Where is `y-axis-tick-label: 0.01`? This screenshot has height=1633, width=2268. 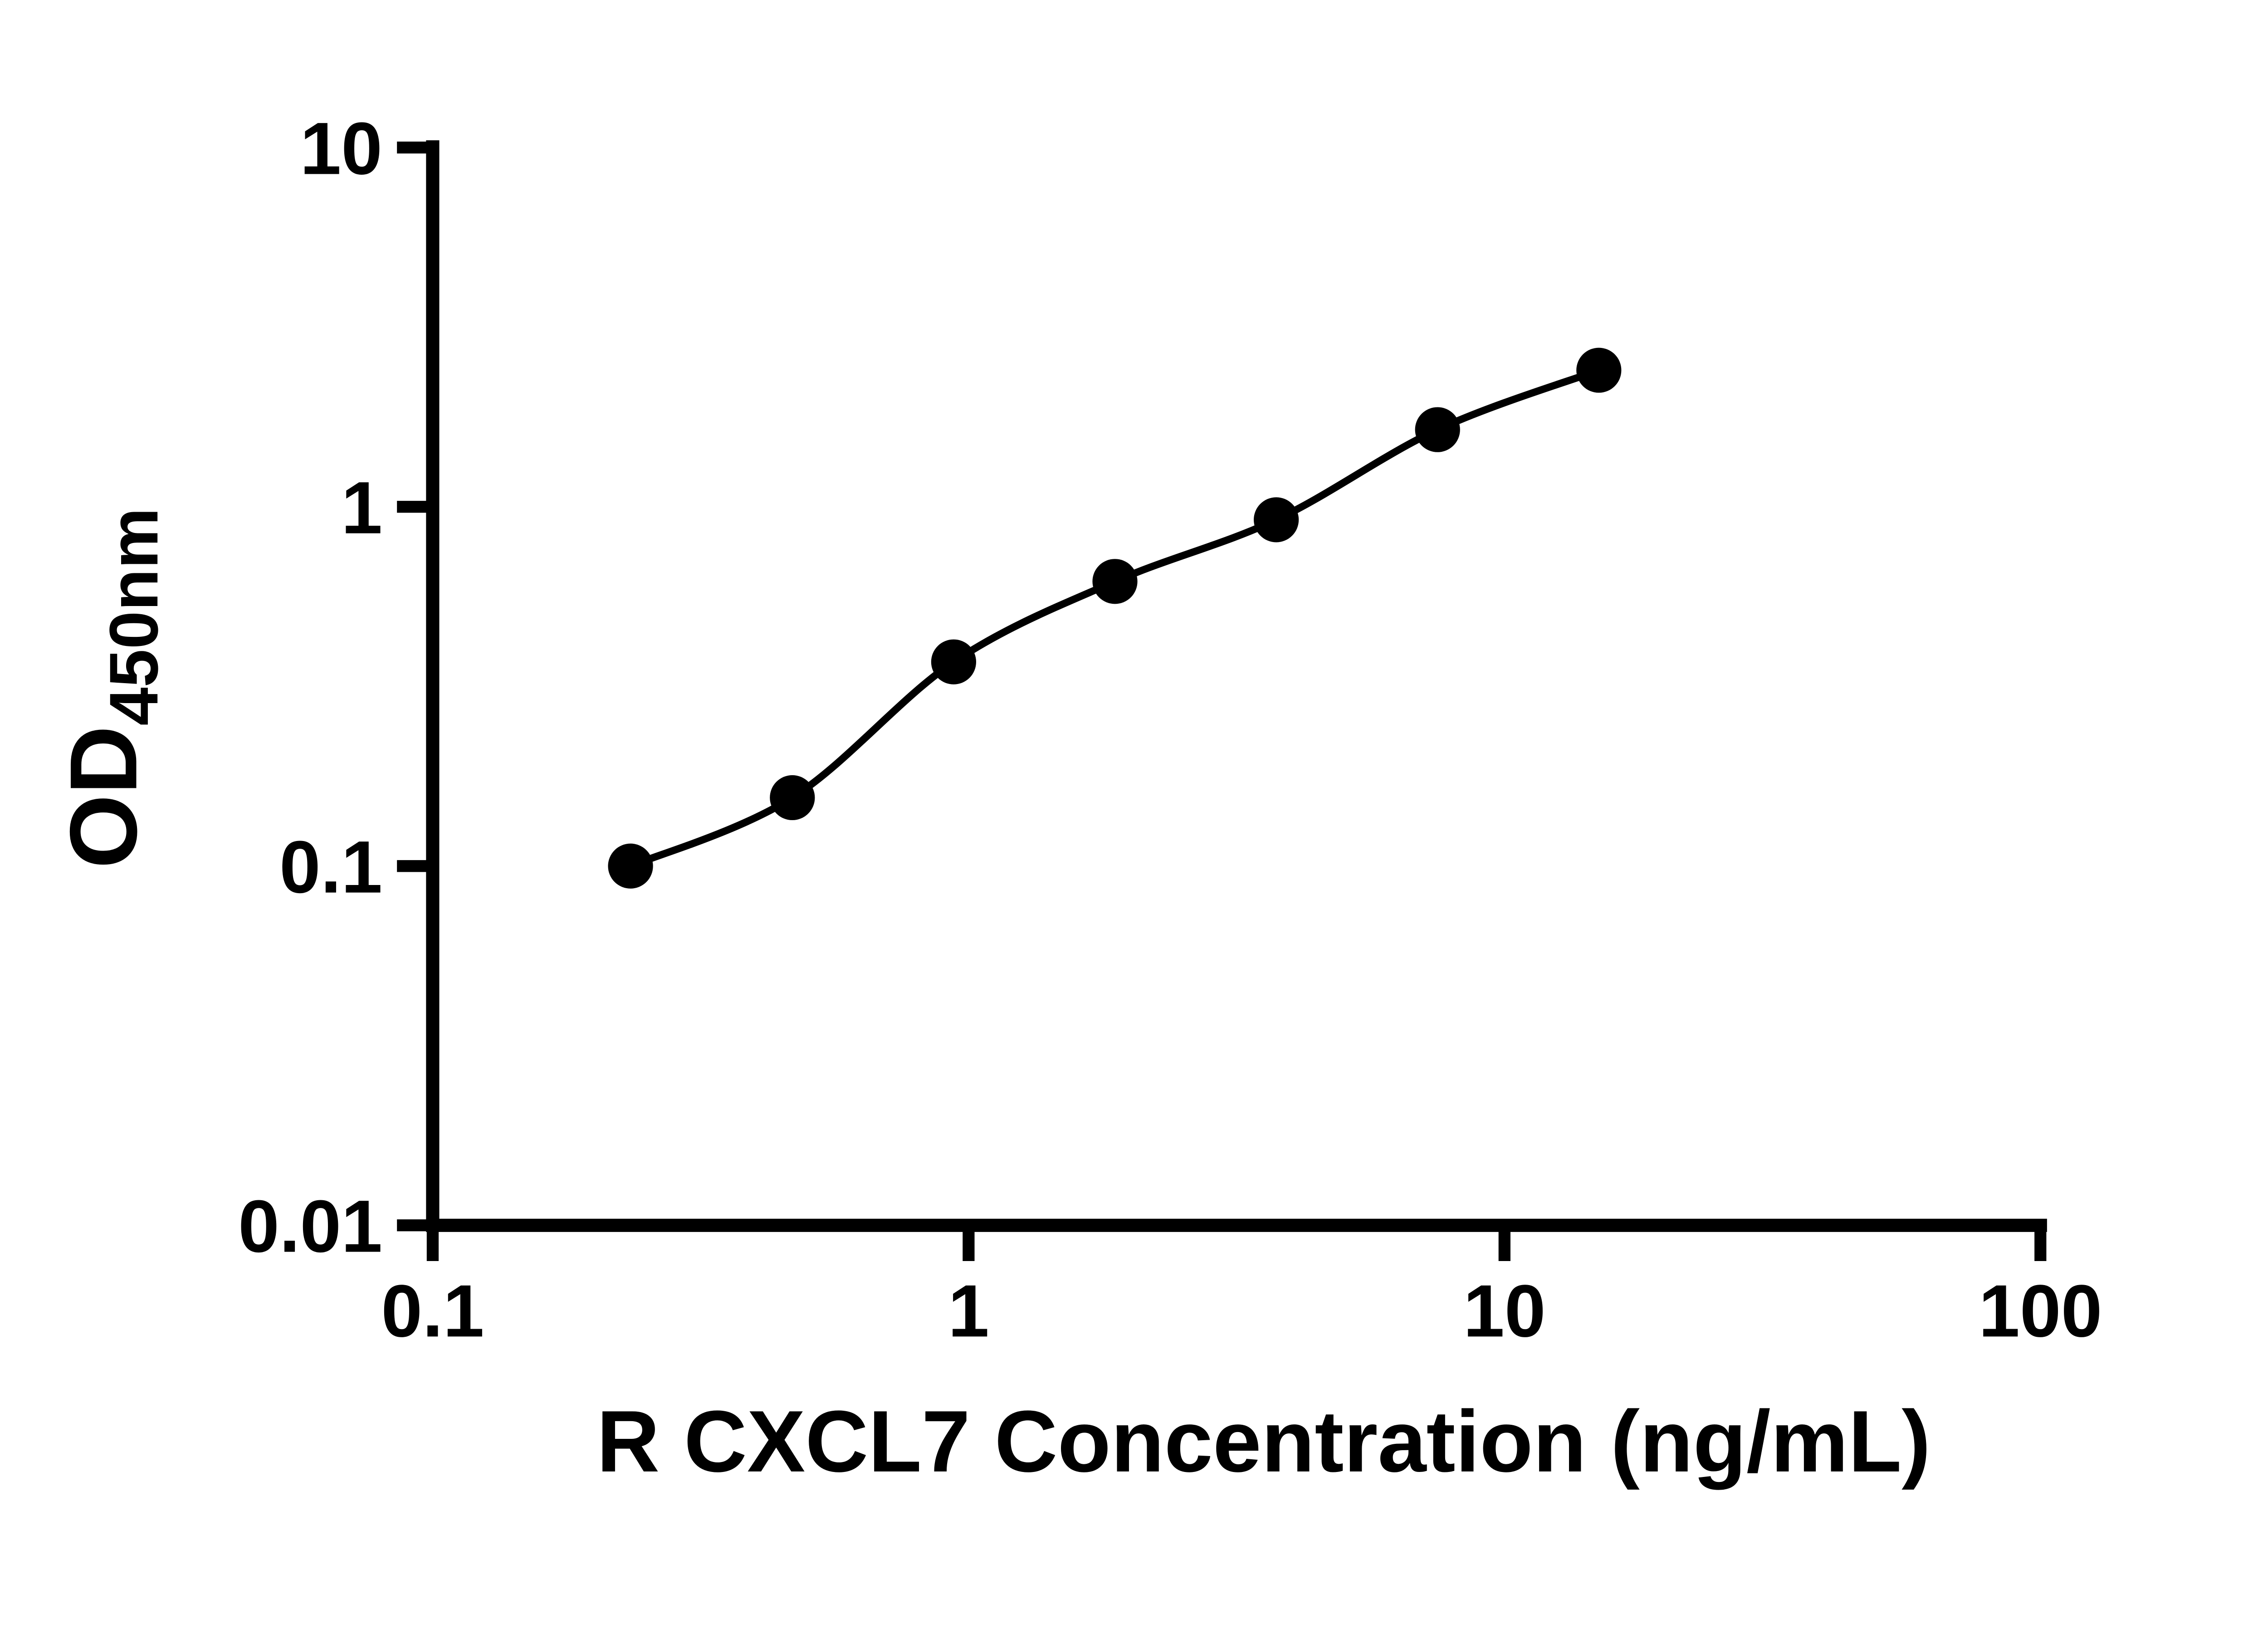
y-axis-tick-label: 0.01 is located at coordinates (310, 1226).